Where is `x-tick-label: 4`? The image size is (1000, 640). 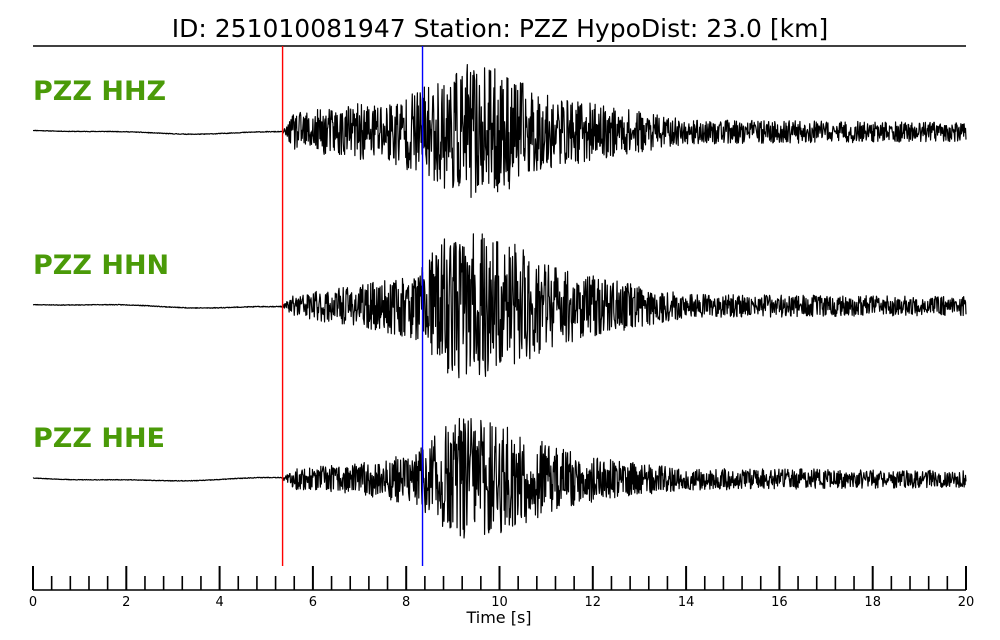 x-tick-label: 4 is located at coordinates (219, 602).